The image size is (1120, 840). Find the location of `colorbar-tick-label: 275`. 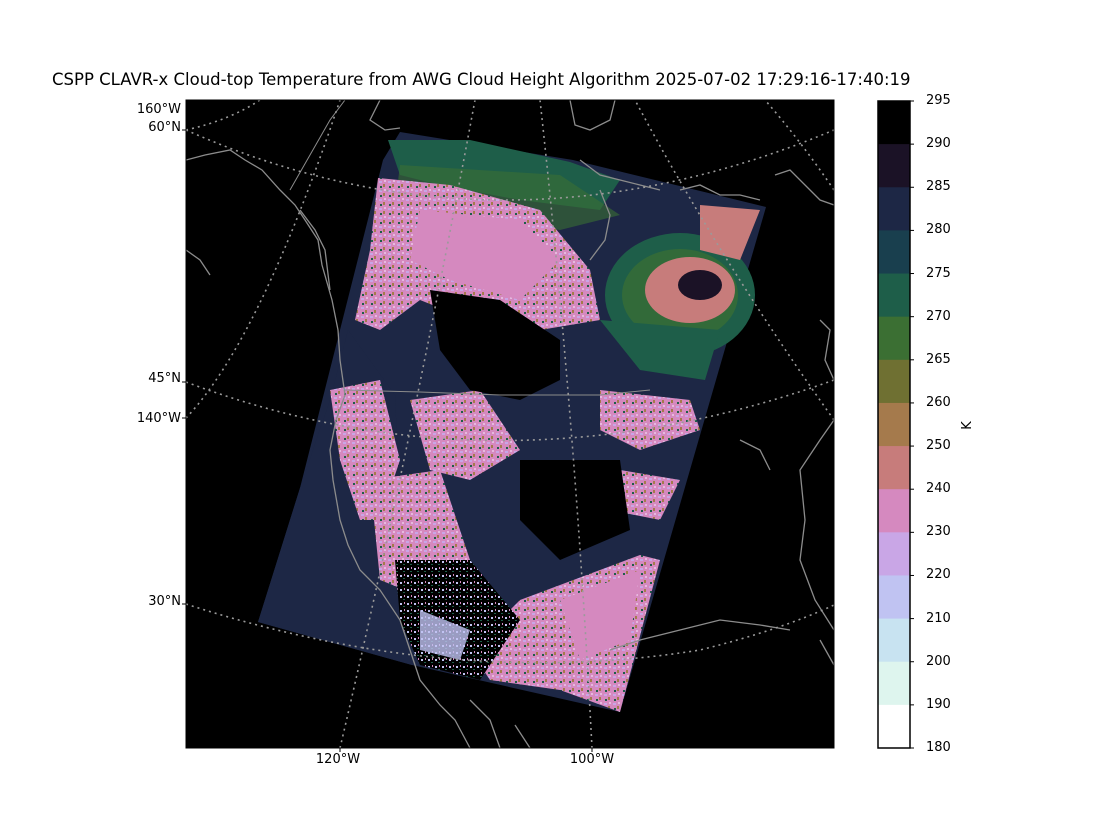

colorbar-tick-label: 275 is located at coordinates (938, 273).